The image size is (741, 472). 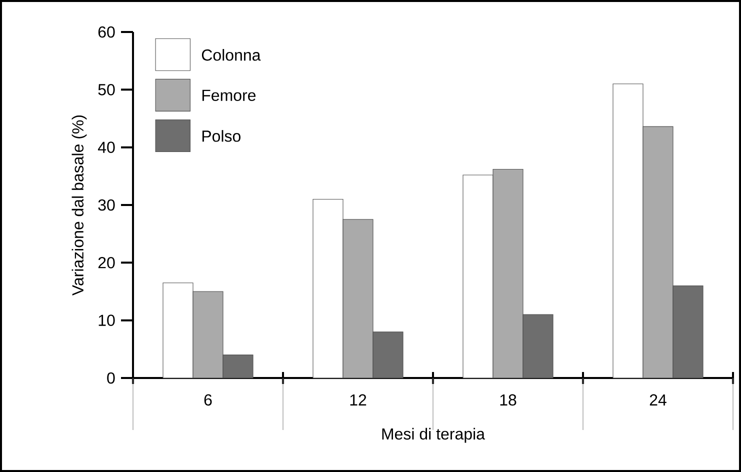 What do you see at coordinates (358, 400) in the screenshot?
I see `x-tick-label: 12` at bounding box center [358, 400].